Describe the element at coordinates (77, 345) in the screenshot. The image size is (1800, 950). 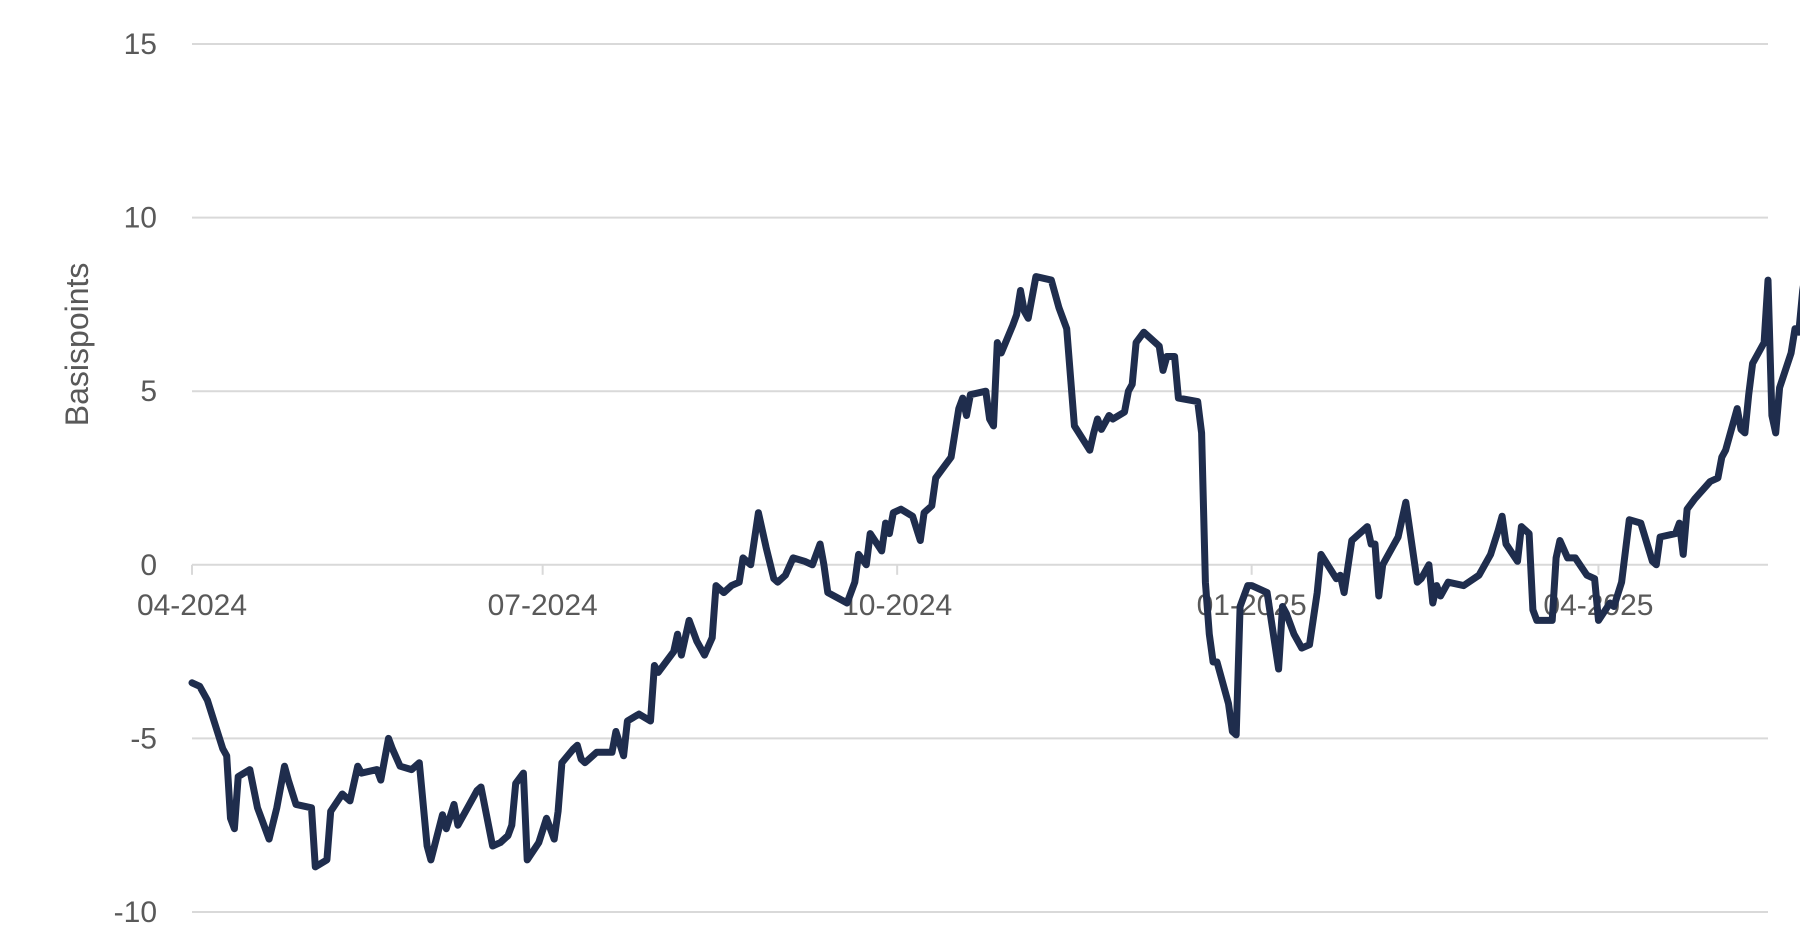
I see `y-axis-title: Basispoints` at that location.